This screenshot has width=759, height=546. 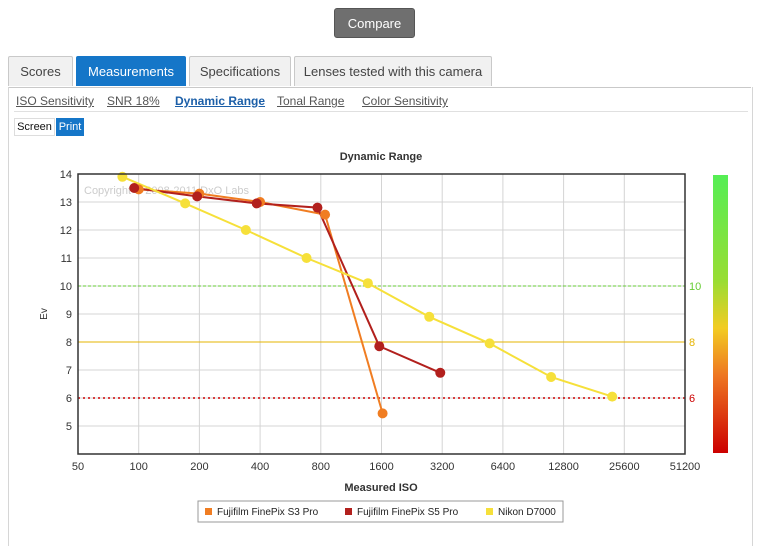 What do you see at coordinates (268, 512) in the screenshot?
I see `legend-label: Fujifilm FinePix S3 Pro` at bounding box center [268, 512].